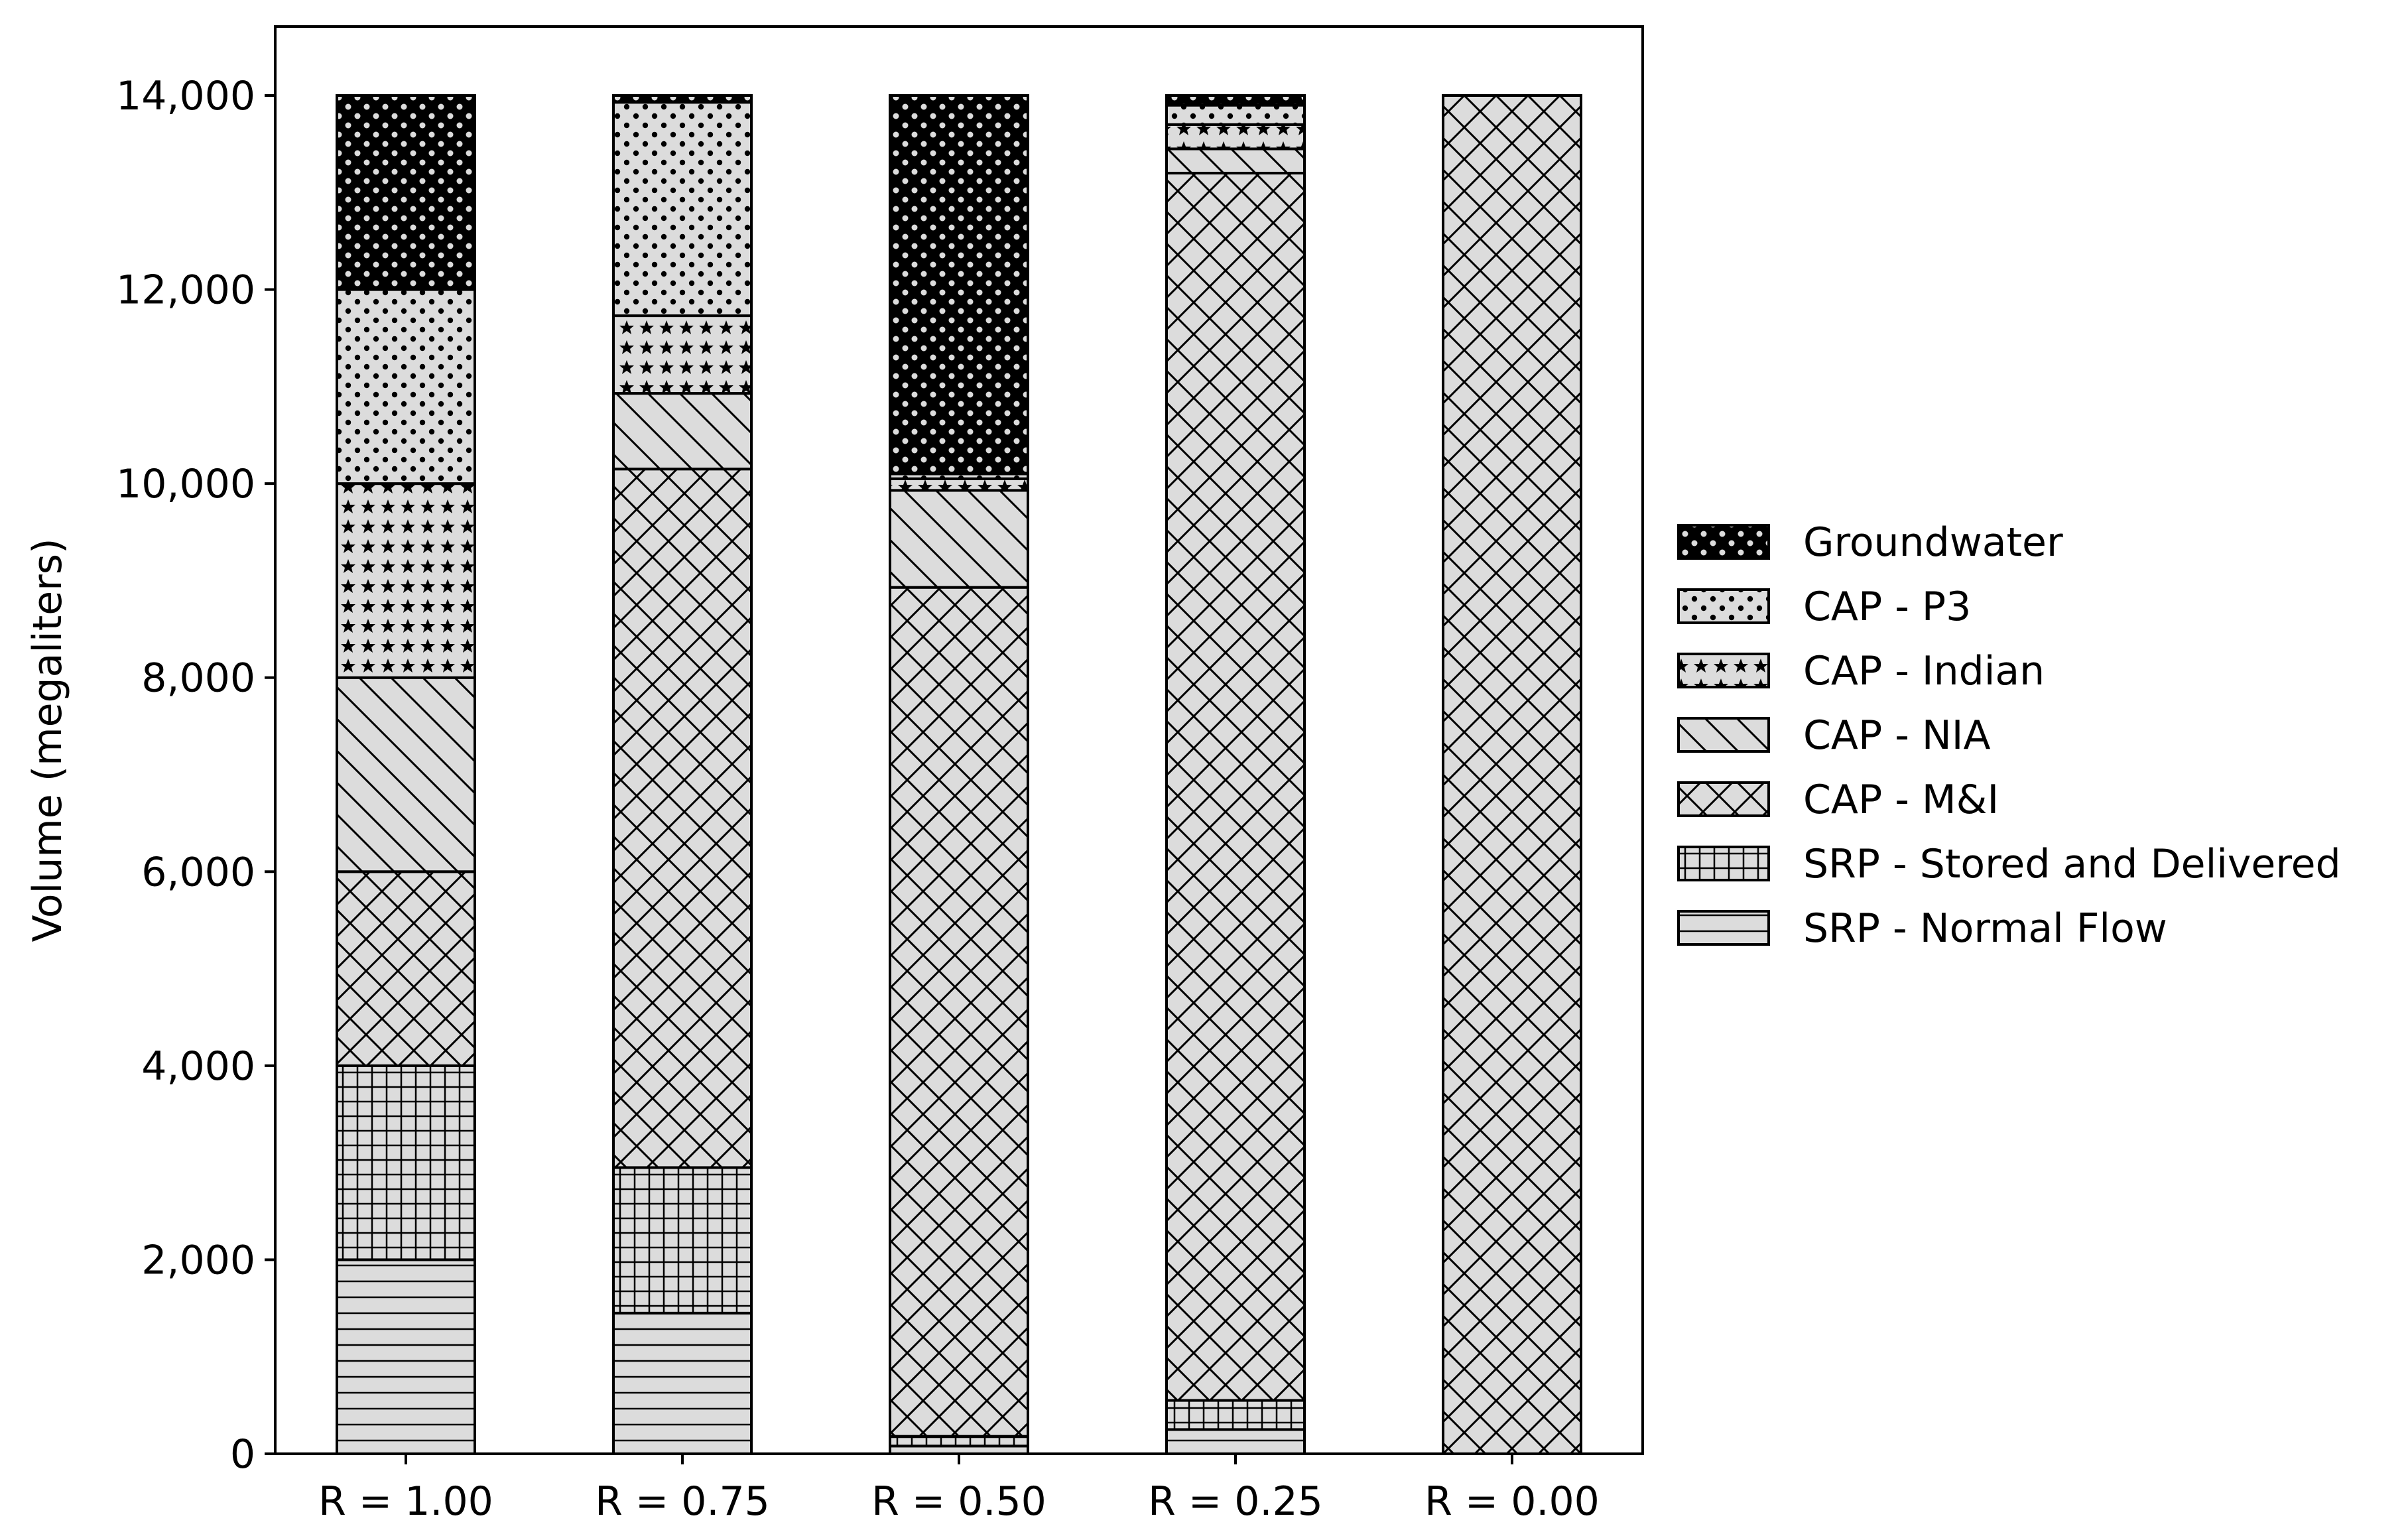 The width and height of the screenshot is (2408, 1540). I want to click on legend-label: SRP - Stored and Delivered, so click(2072, 864).